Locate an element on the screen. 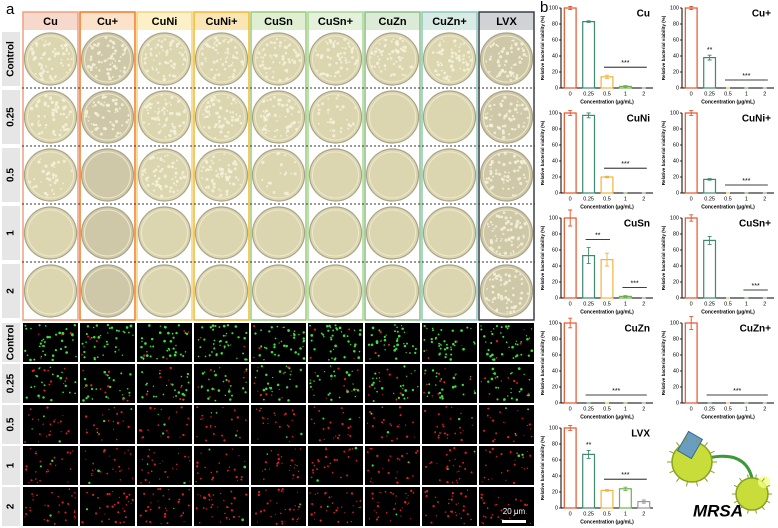 The width and height of the screenshot is (778, 528). error-bar is located at coordinates (709, 179).